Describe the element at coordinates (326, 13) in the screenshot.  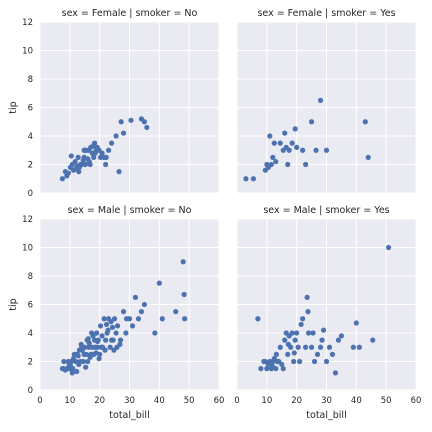
I see `panel-title: sex = Female | smoker = Yes` at that location.